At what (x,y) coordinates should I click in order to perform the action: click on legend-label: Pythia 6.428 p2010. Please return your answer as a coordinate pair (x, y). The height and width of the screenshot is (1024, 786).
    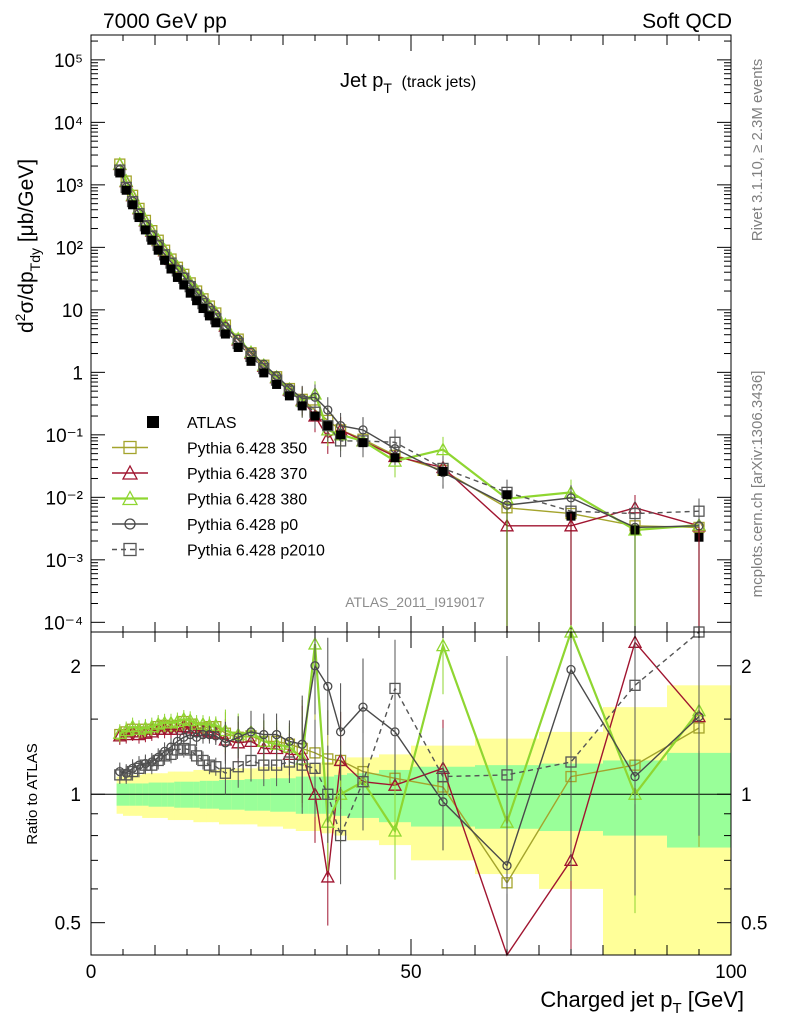
    Looking at the image, I should click on (256, 551).